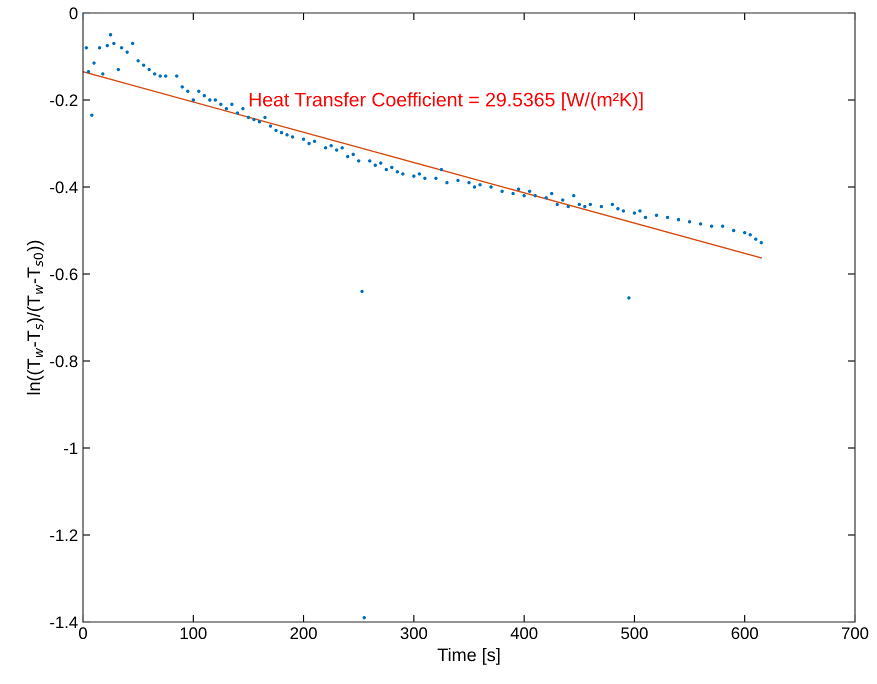 The width and height of the screenshot is (877, 684). What do you see at coordinates (83, 633) in the screenshot?
I see `x-tick-label: 0` at bounding box center [83, 633].